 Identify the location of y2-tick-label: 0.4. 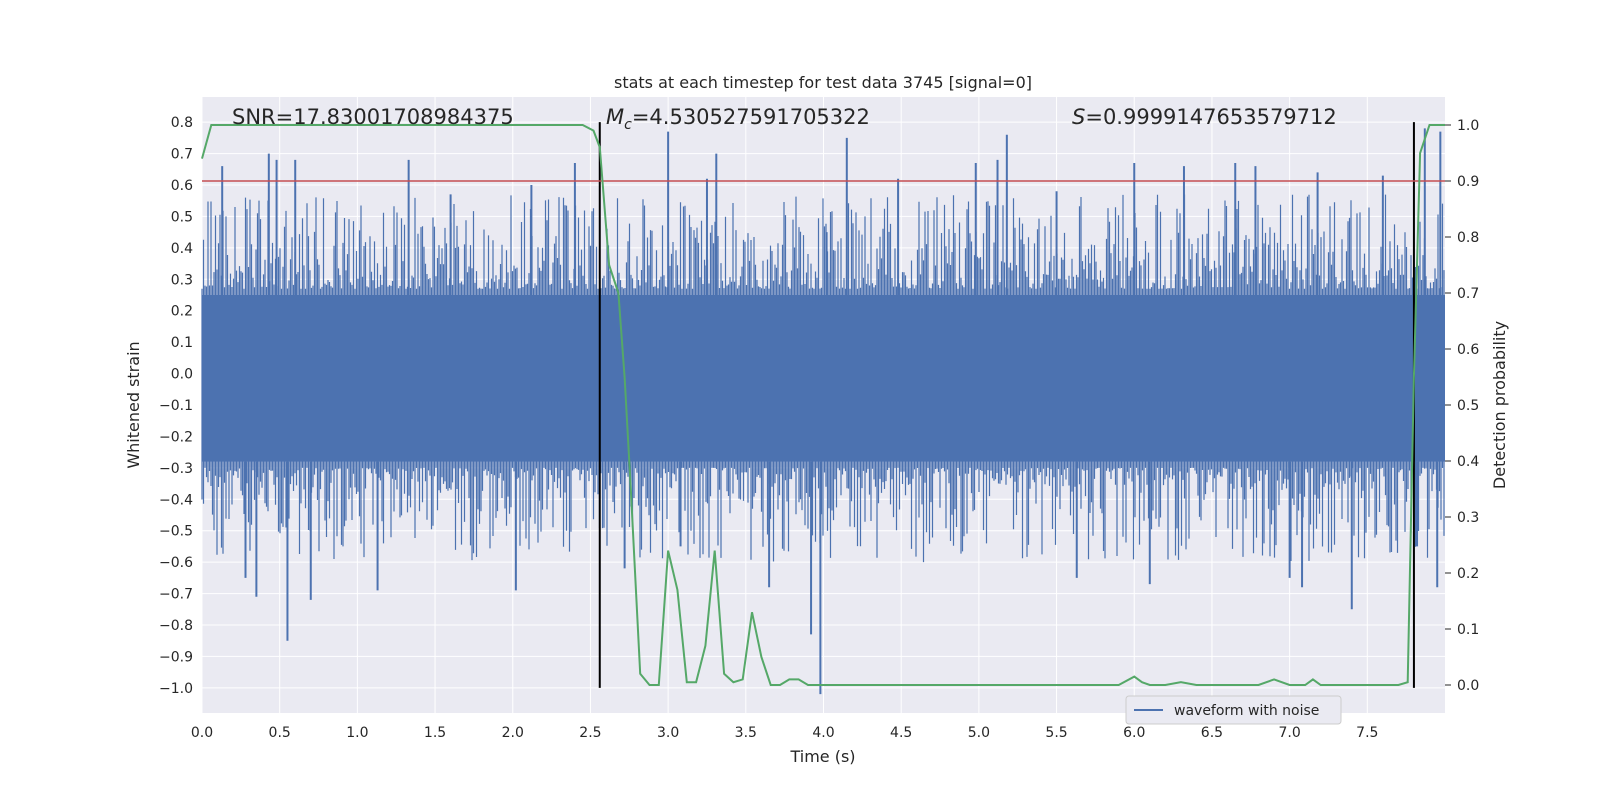
(1468, 462).